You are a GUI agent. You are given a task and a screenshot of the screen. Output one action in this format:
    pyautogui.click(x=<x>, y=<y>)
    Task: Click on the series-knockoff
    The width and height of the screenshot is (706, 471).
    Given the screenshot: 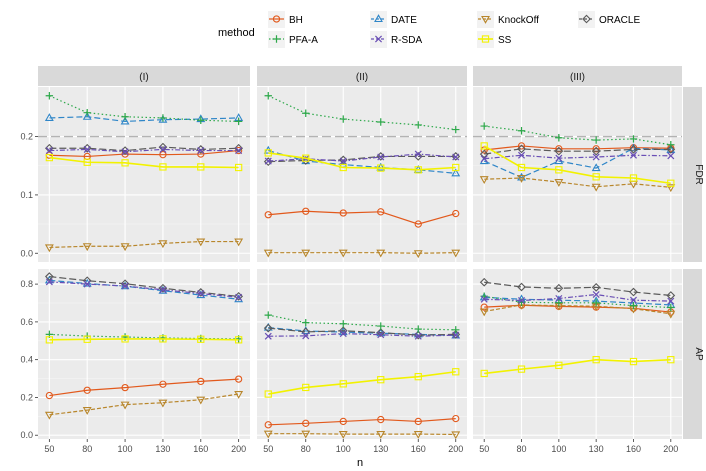 What is the action you would take?
    pyautogui.click(x=144, y=405)
    